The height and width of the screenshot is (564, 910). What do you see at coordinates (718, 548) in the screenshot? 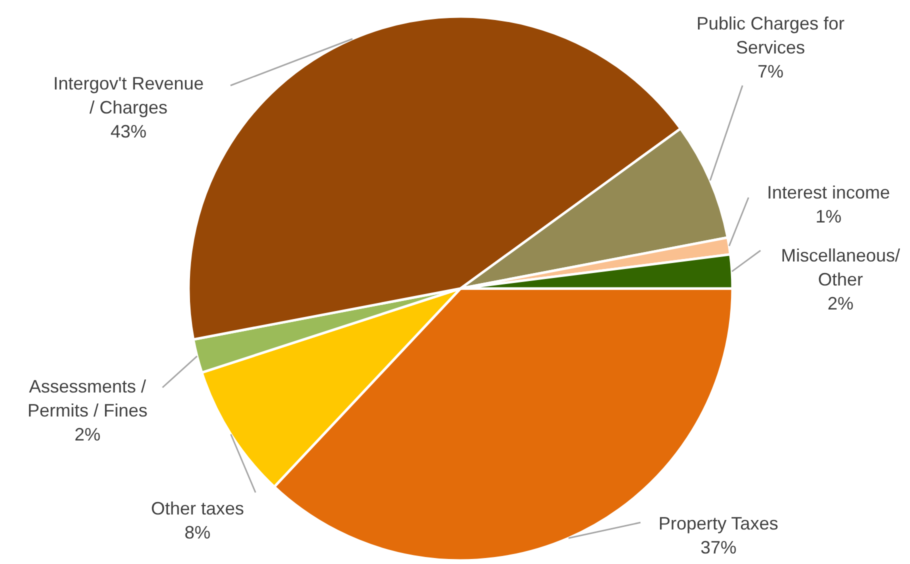
I see `data-label: 37%` at bounding box center [718, 548].